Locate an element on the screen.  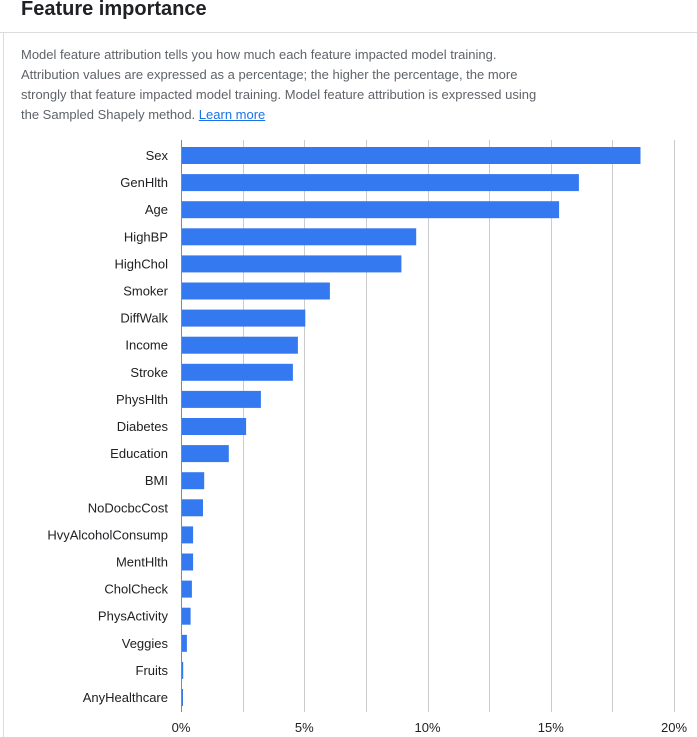
bar-menthlth is located at coordinates (188, 562).